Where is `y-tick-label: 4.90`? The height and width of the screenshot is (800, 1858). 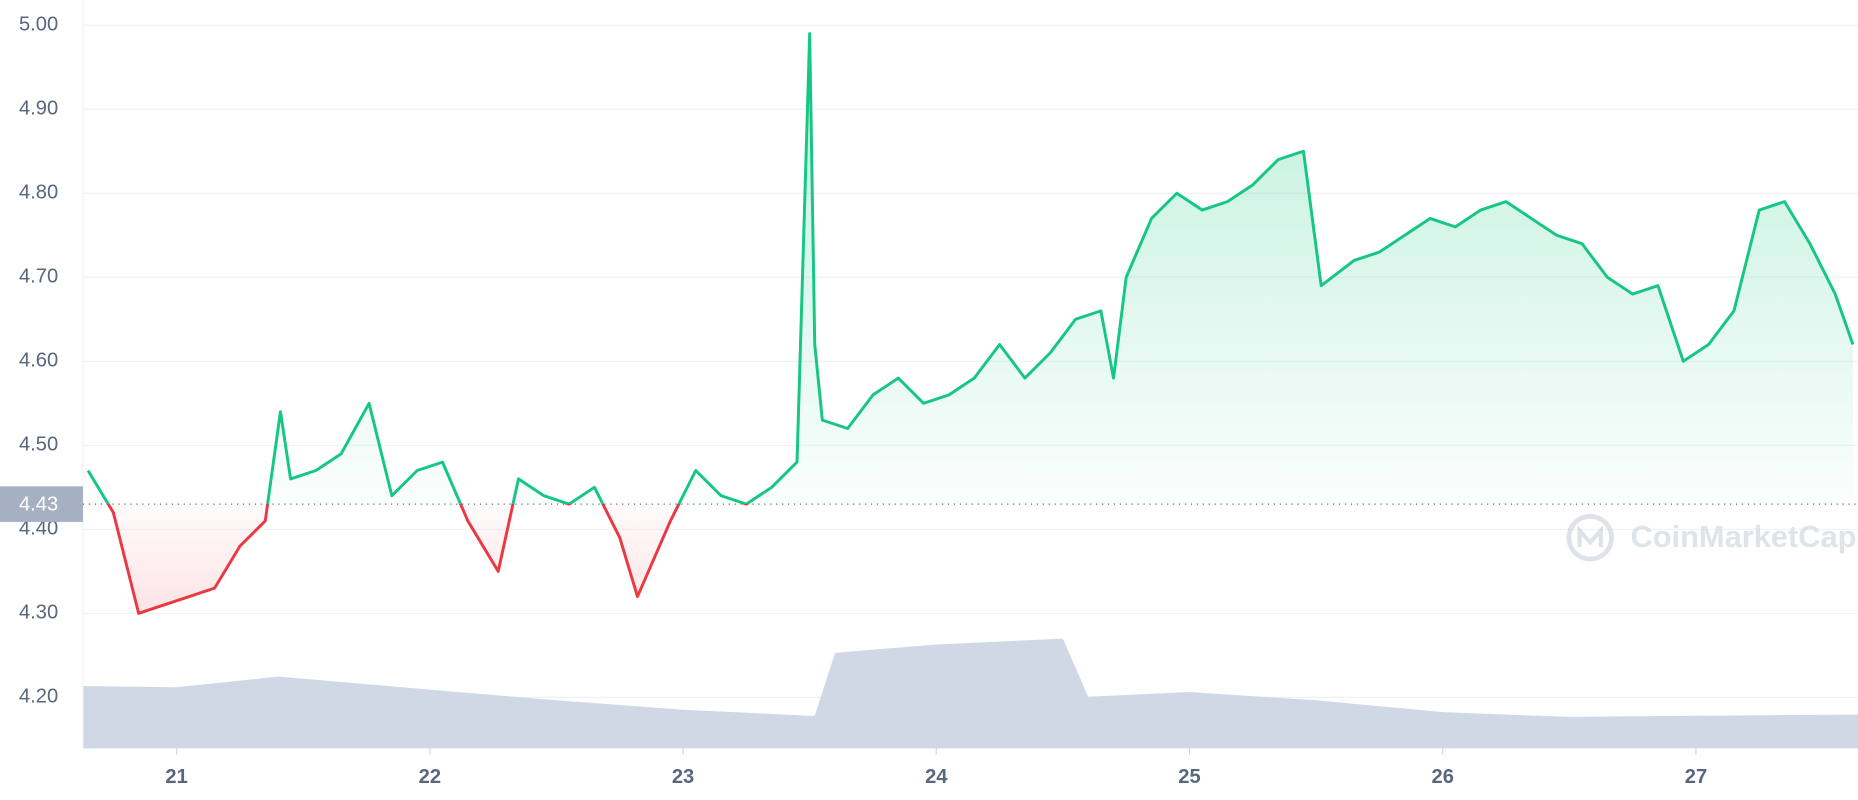
y-tick-label: 4.90 is located at coordinates (38, 109).